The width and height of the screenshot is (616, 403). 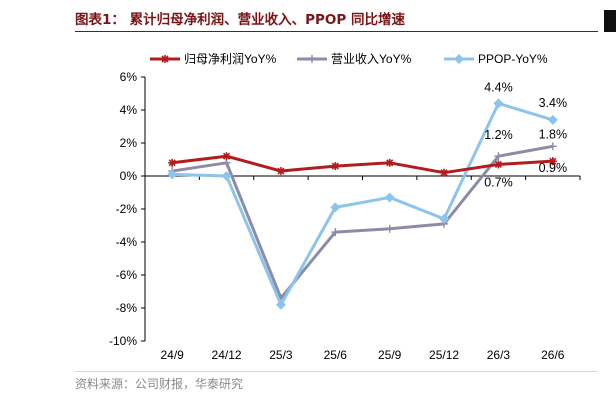 What do you see at coordinates (129, 110) in the screenshot?
I see `y-tick-label: 4%` at bounding box center [129, 110].